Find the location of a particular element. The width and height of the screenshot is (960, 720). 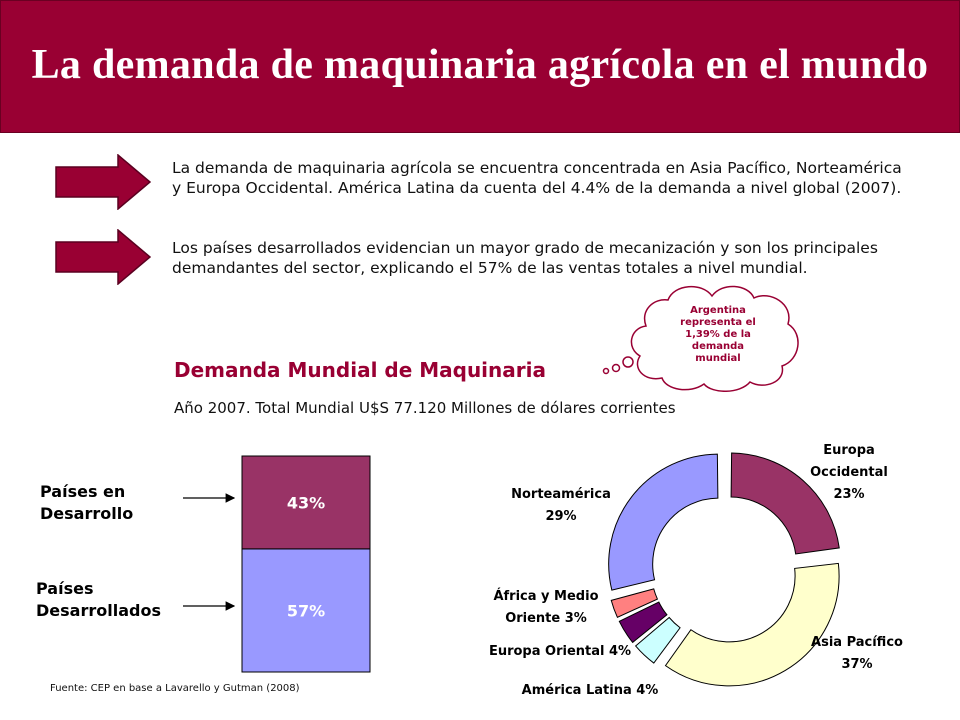

donut-slice-europa-occidental is located at coordinates (785, 503).